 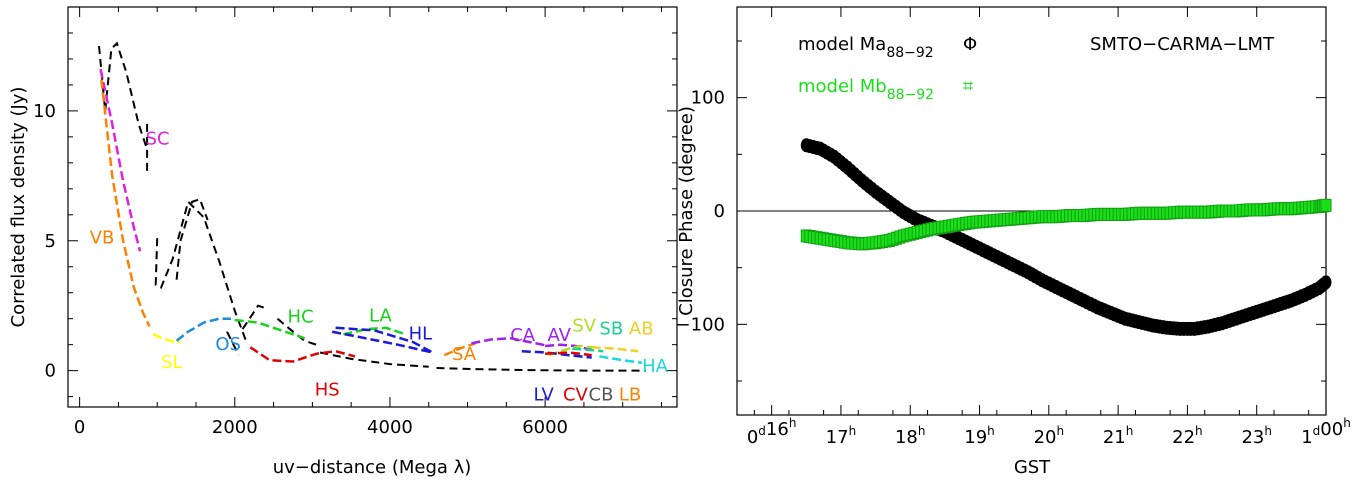 I want to click on baseline-curve-sa, so click(x=459, y=349).